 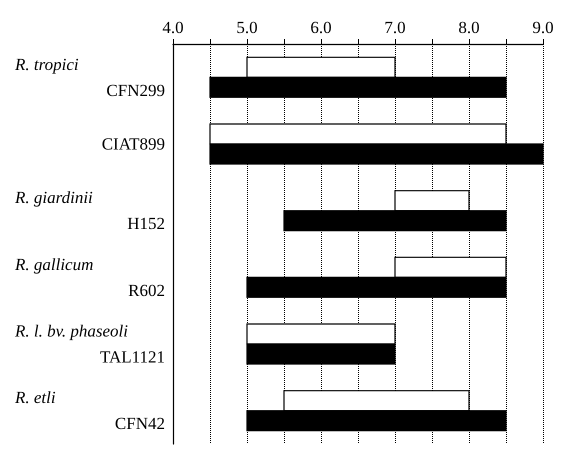 What do you see at coordinates (543, 27) in the screenshot?
I see `x-tick-label: 9.0` at bounding box center [543, 27].